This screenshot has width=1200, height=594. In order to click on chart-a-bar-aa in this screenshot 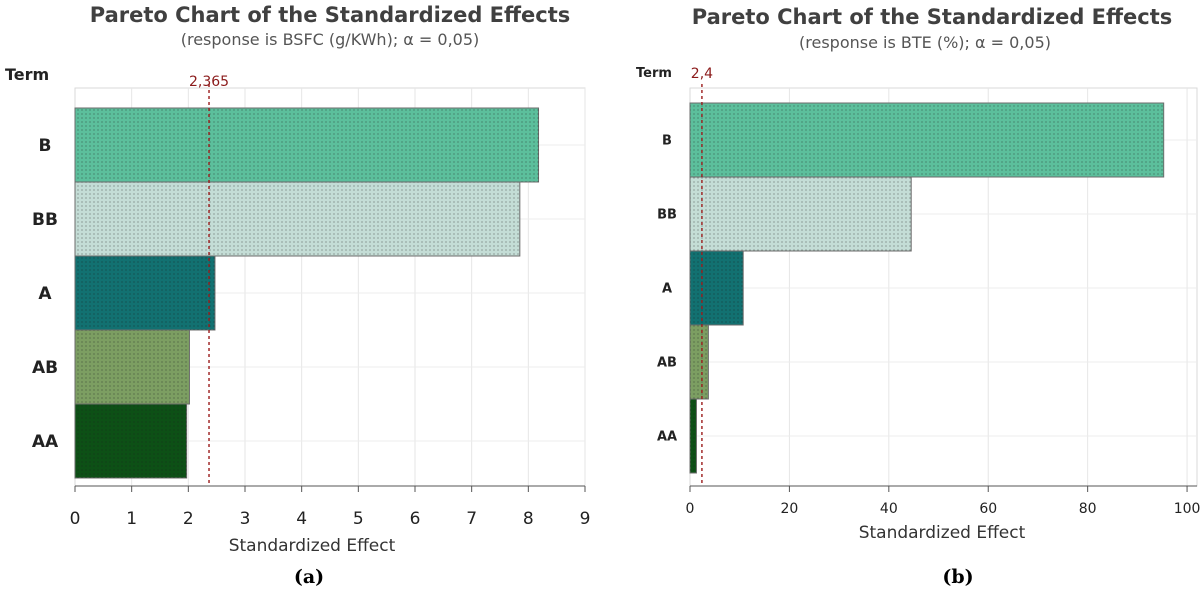, I will do `click(131, 441)`.